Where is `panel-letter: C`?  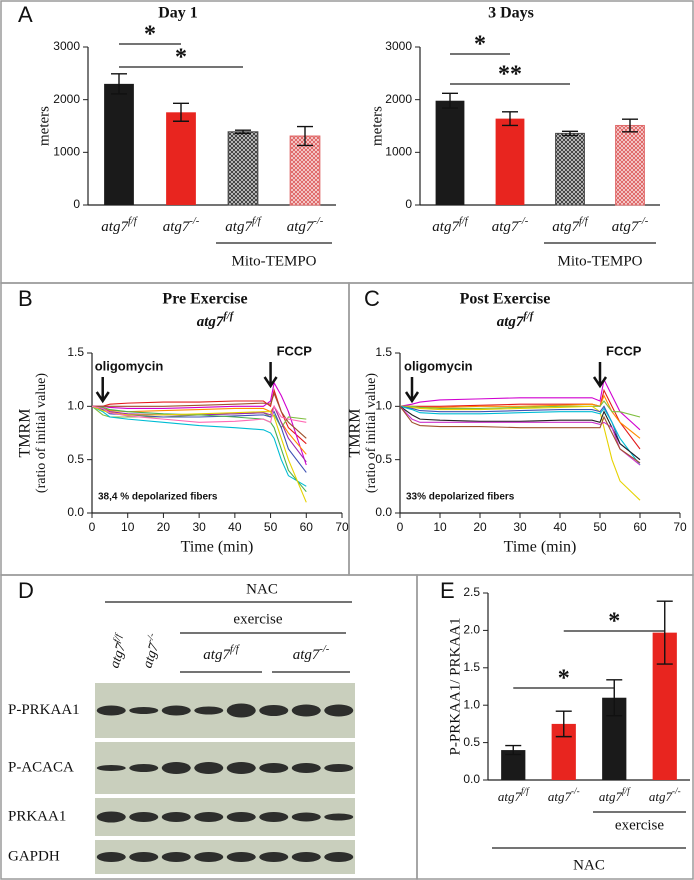 panel-letter: C is located at coordinates (372, 298).